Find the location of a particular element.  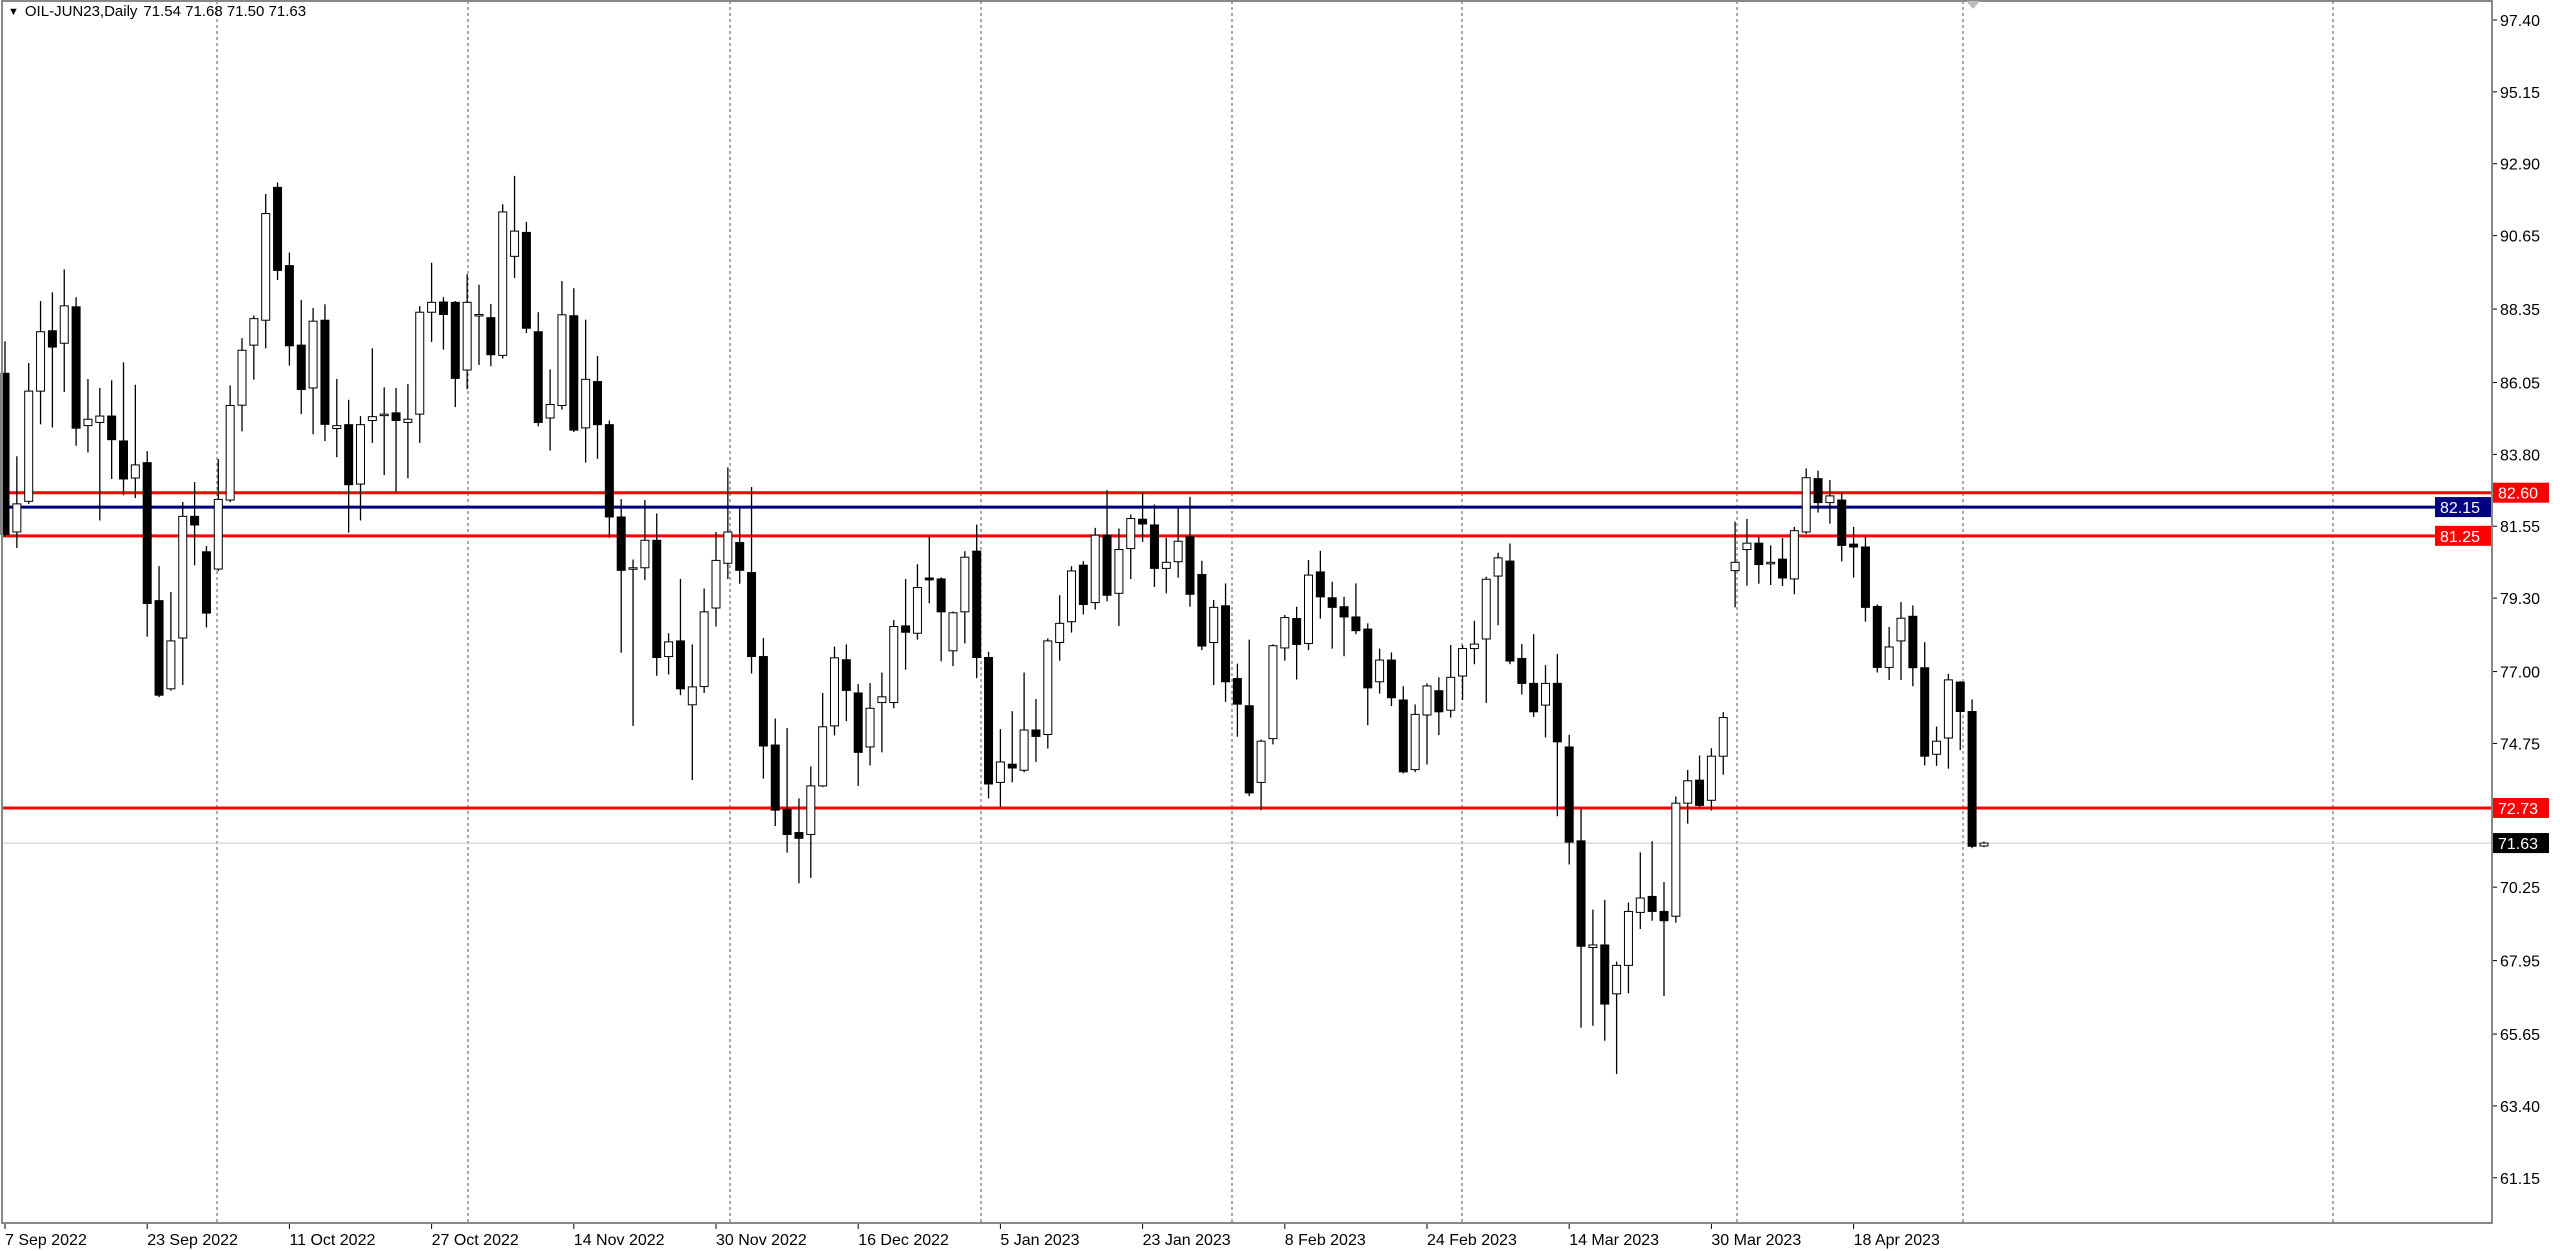

x-tick-label: 23 Sep 2022 is located at coordinates (192, 1240).